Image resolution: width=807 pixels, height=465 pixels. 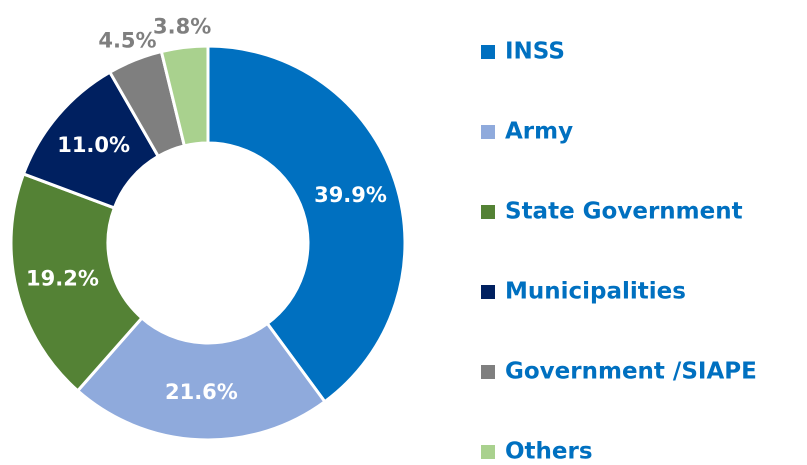 I want to click on legend-label: Army, so click(x=539, y=132).